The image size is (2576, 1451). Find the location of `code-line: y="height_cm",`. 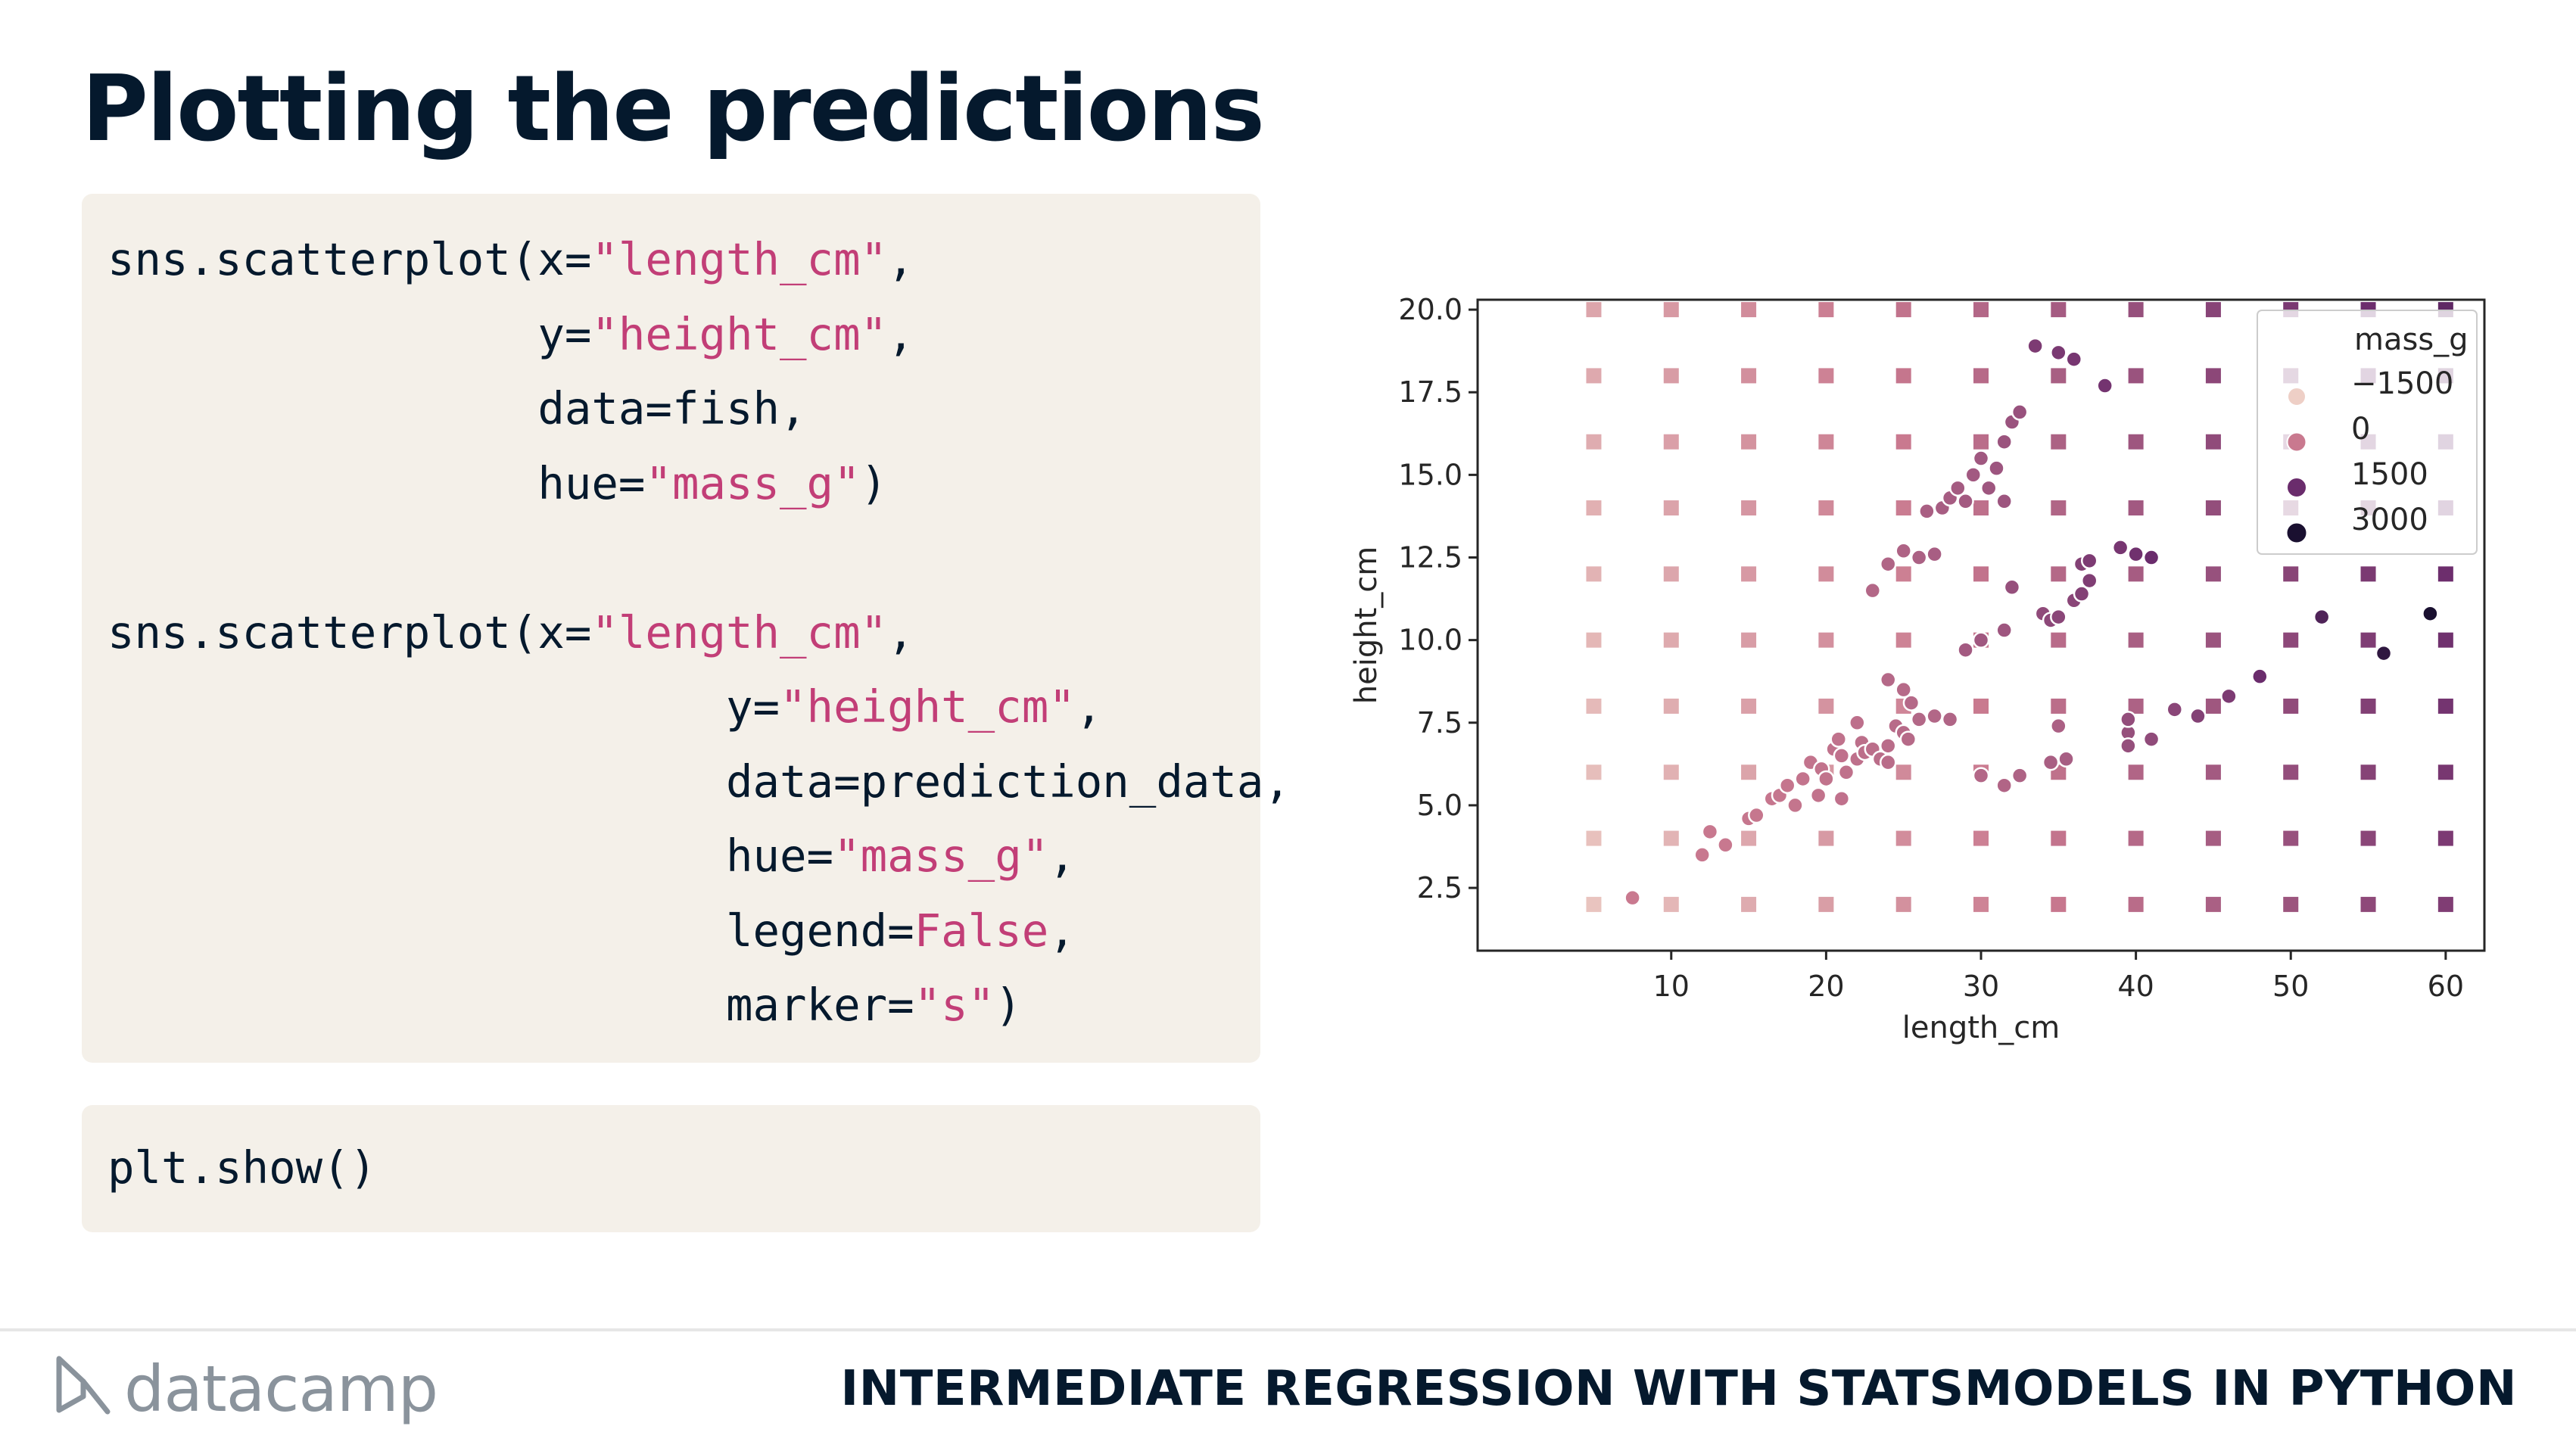

code-line: y="height_cm", is located at coordinates (510, 334).